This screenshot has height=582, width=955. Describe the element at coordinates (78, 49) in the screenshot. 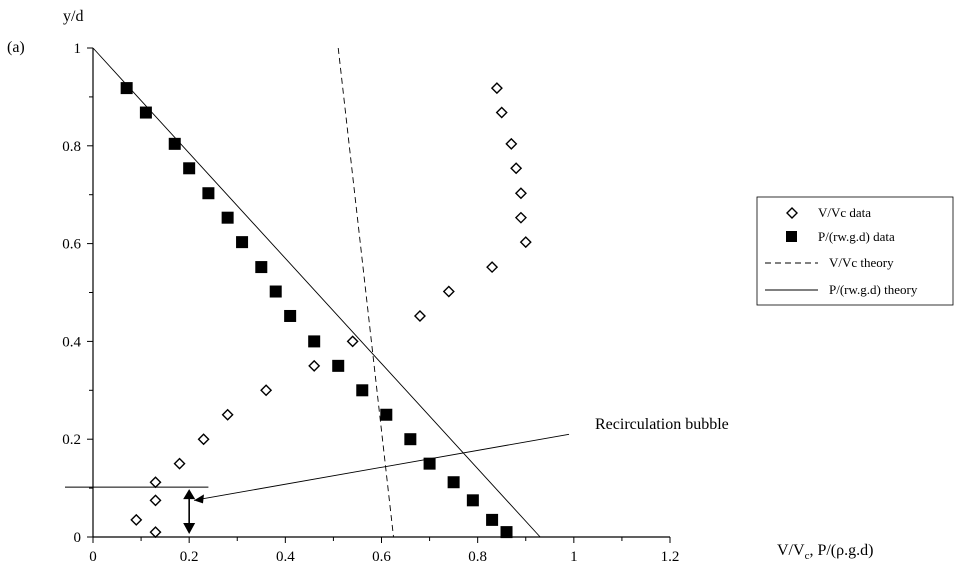

I see `y-tick-label: 1` at that location.